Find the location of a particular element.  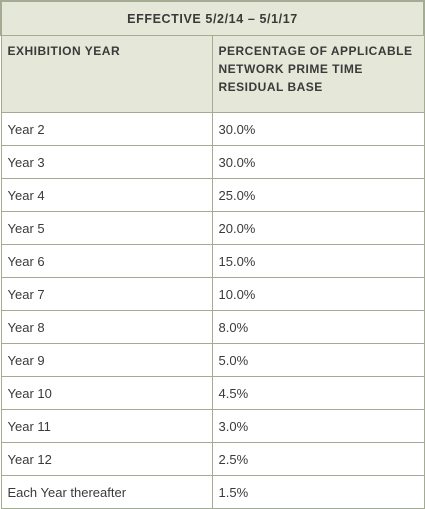

table-row: Year 11 3.0% is located at coordinates (212, 426).